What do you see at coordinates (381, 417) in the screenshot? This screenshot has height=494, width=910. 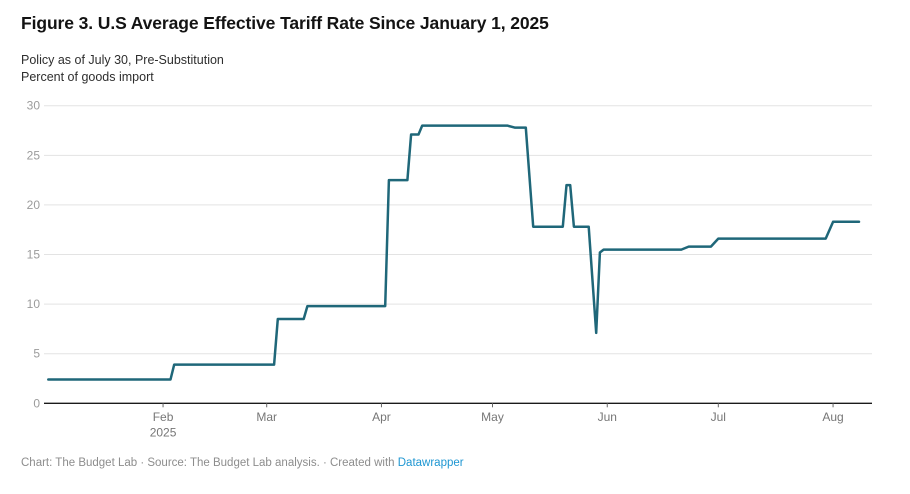 I see `x-tick-label: Apr` at bounding box center [381, 417].